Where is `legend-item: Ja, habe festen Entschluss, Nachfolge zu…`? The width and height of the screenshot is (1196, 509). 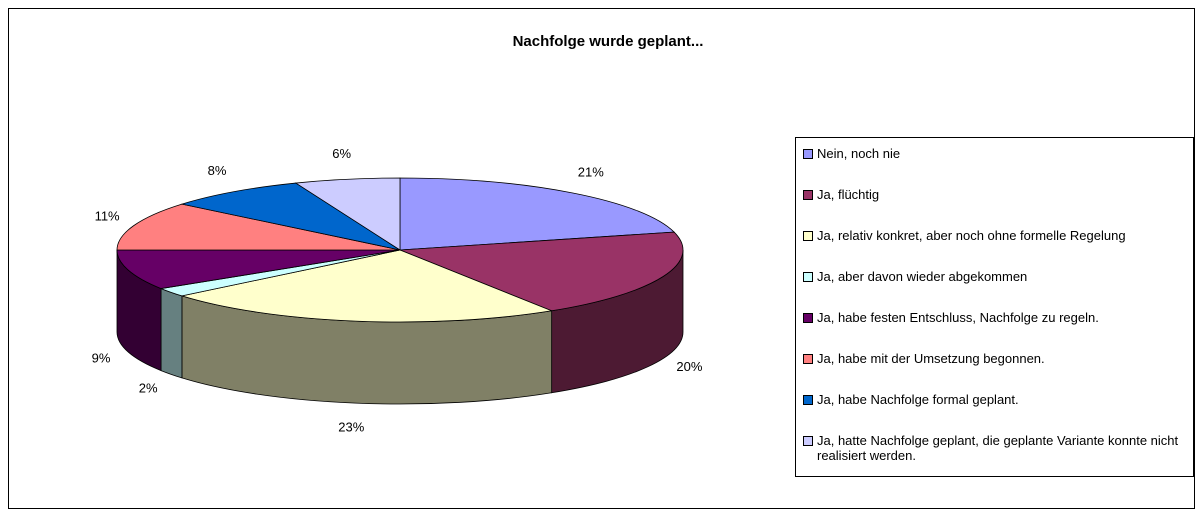 legend-item: Ja, habe festen Entschluss, Nachfolge zu… is located at coordinates (998, 317).